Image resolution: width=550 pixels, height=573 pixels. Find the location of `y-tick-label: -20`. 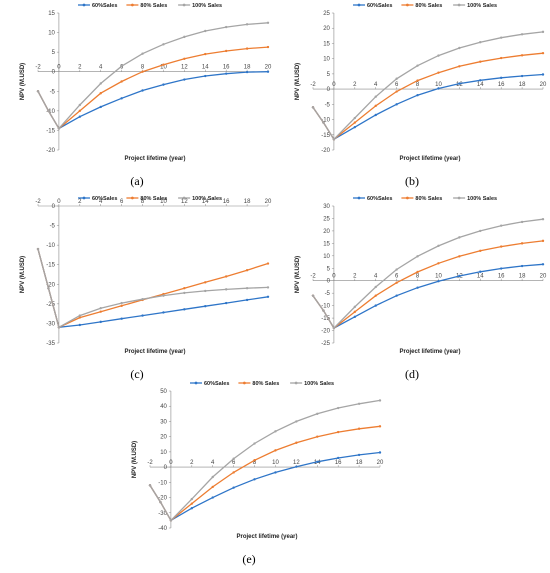

y-tick-label: -20 is located at coordinates (162, 499).